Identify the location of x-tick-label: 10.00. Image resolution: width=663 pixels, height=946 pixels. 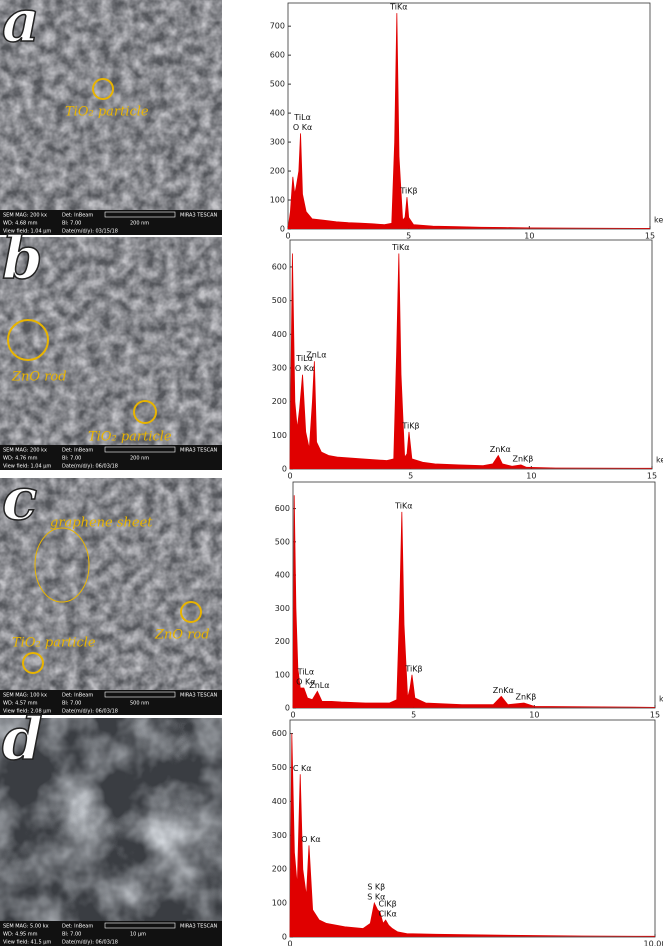
(653, 943).